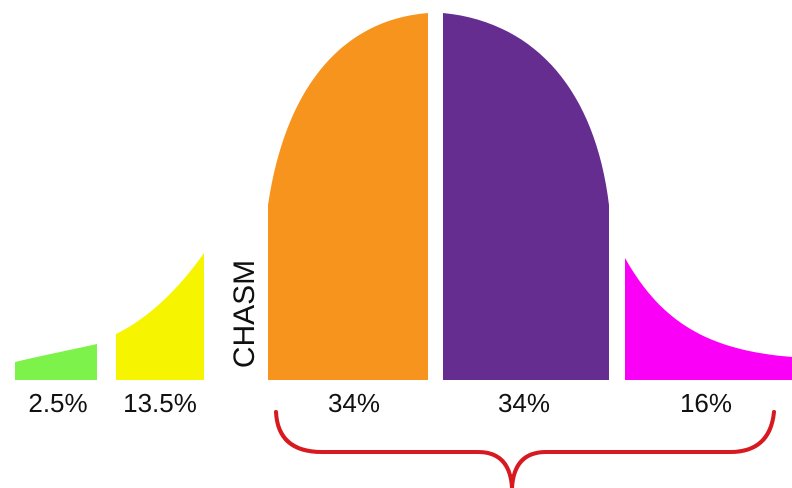 The image size is (792, 488). I want to click on curly-brace, so click(525, 449).